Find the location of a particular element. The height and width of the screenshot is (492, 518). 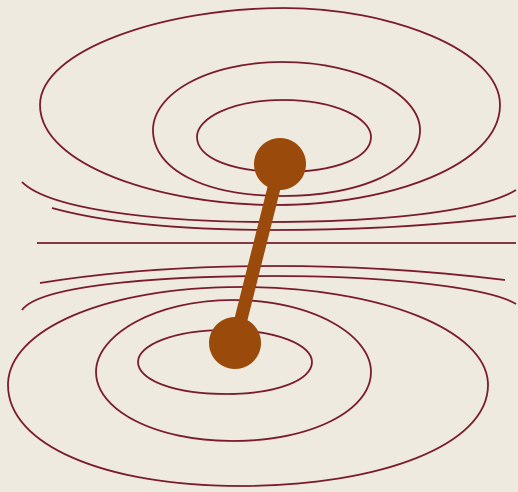

lower-open-line-group is located at coordinates (269, 288).